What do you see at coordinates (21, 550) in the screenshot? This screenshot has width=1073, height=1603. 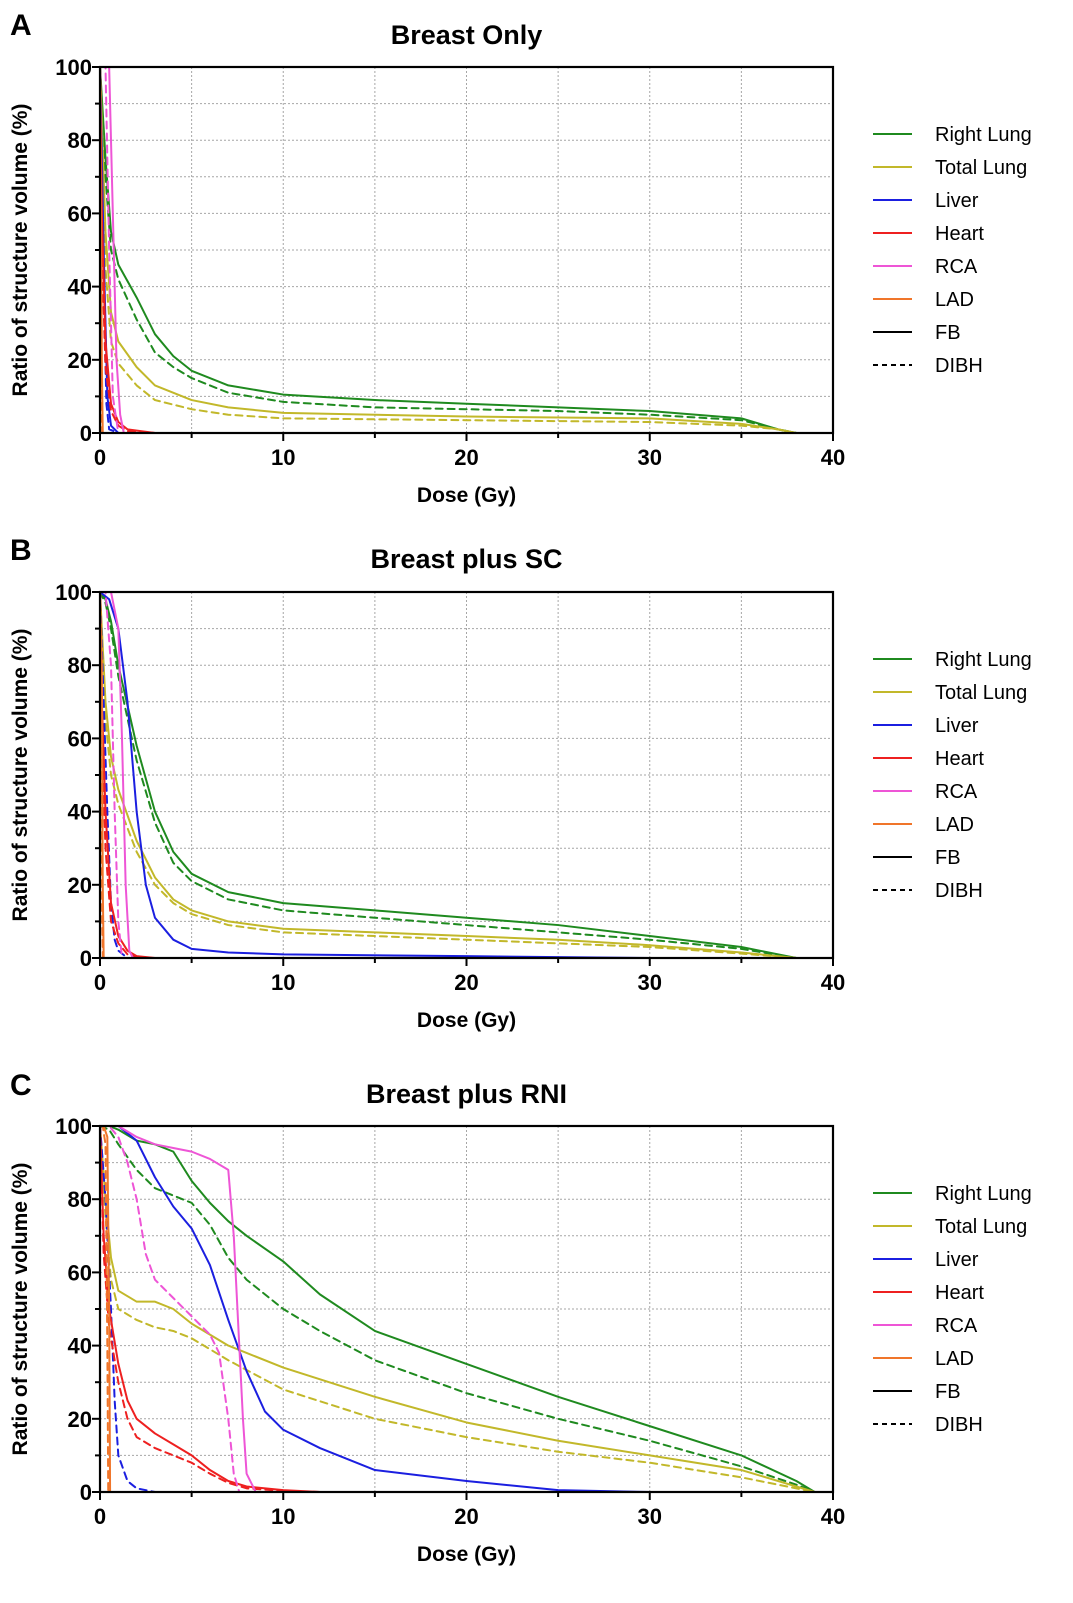 I see `panel-letter: B` at bounding box center [21, 550].